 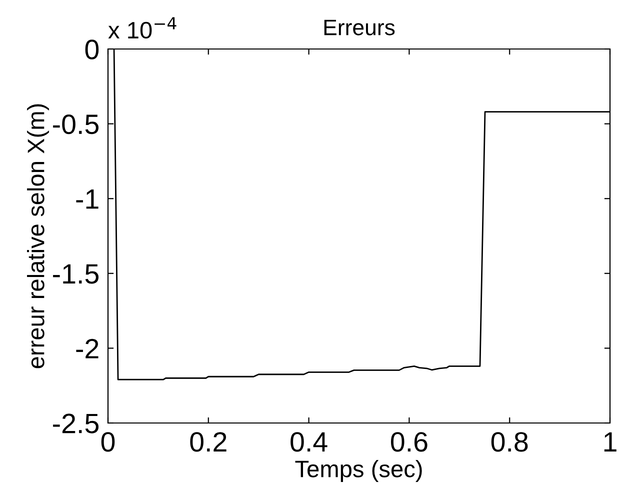 What do you see at coordinates (509, 442) in the screenshot?
I see `x-tick-label: 0.8` at bounding box center [509, 442].